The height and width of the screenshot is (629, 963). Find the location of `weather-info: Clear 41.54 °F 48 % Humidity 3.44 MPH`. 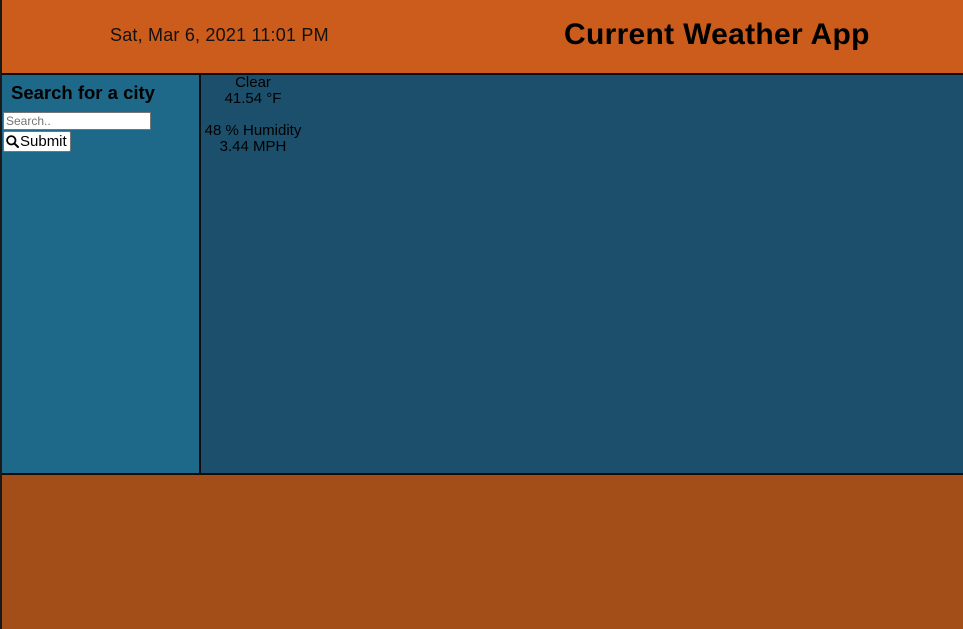

weather-info: Clear 41.54 °F 48 % Humidity 3.44 MPH is located at coordinates (253, 115).